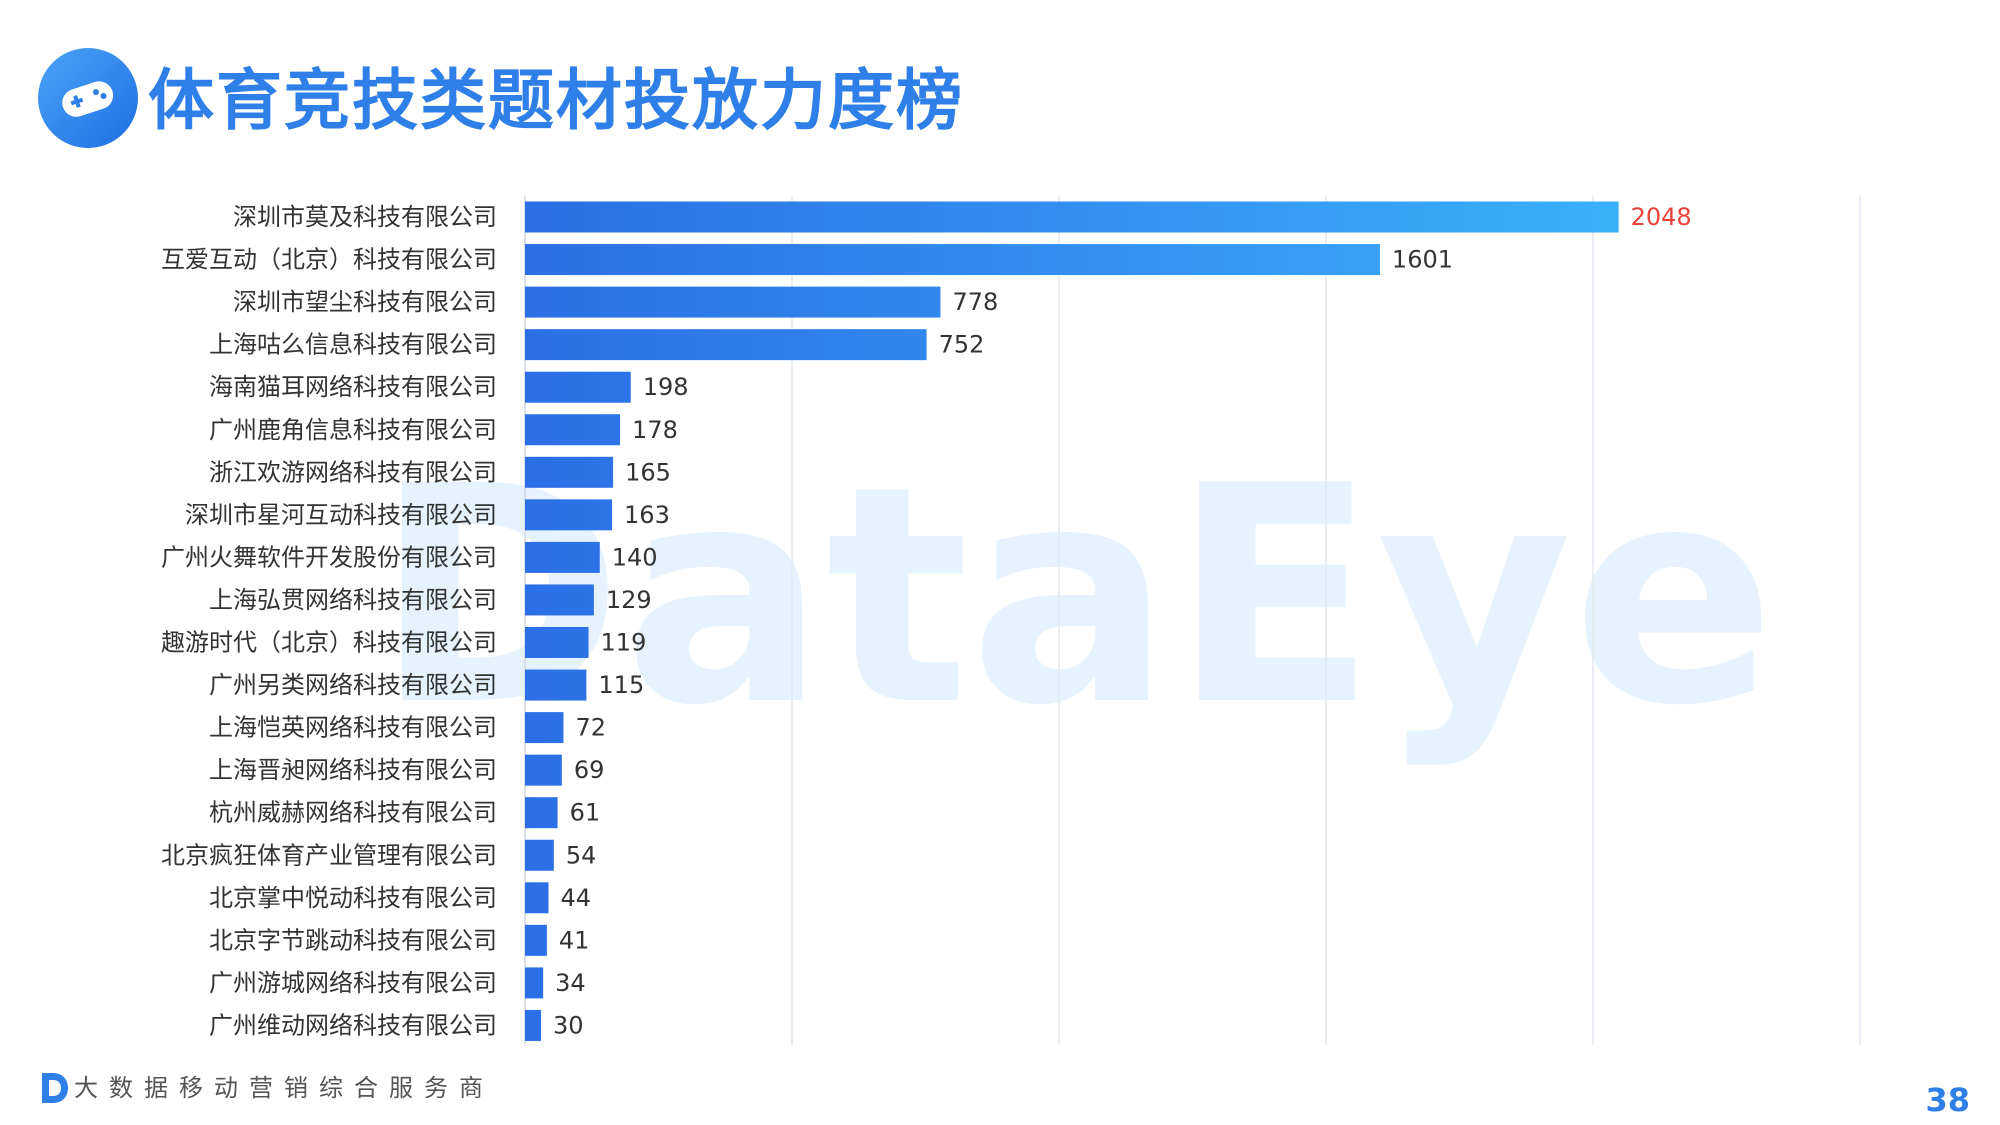 The image size is (2000, 1125). I want to click on data-label: 30, so click(568, 1025).